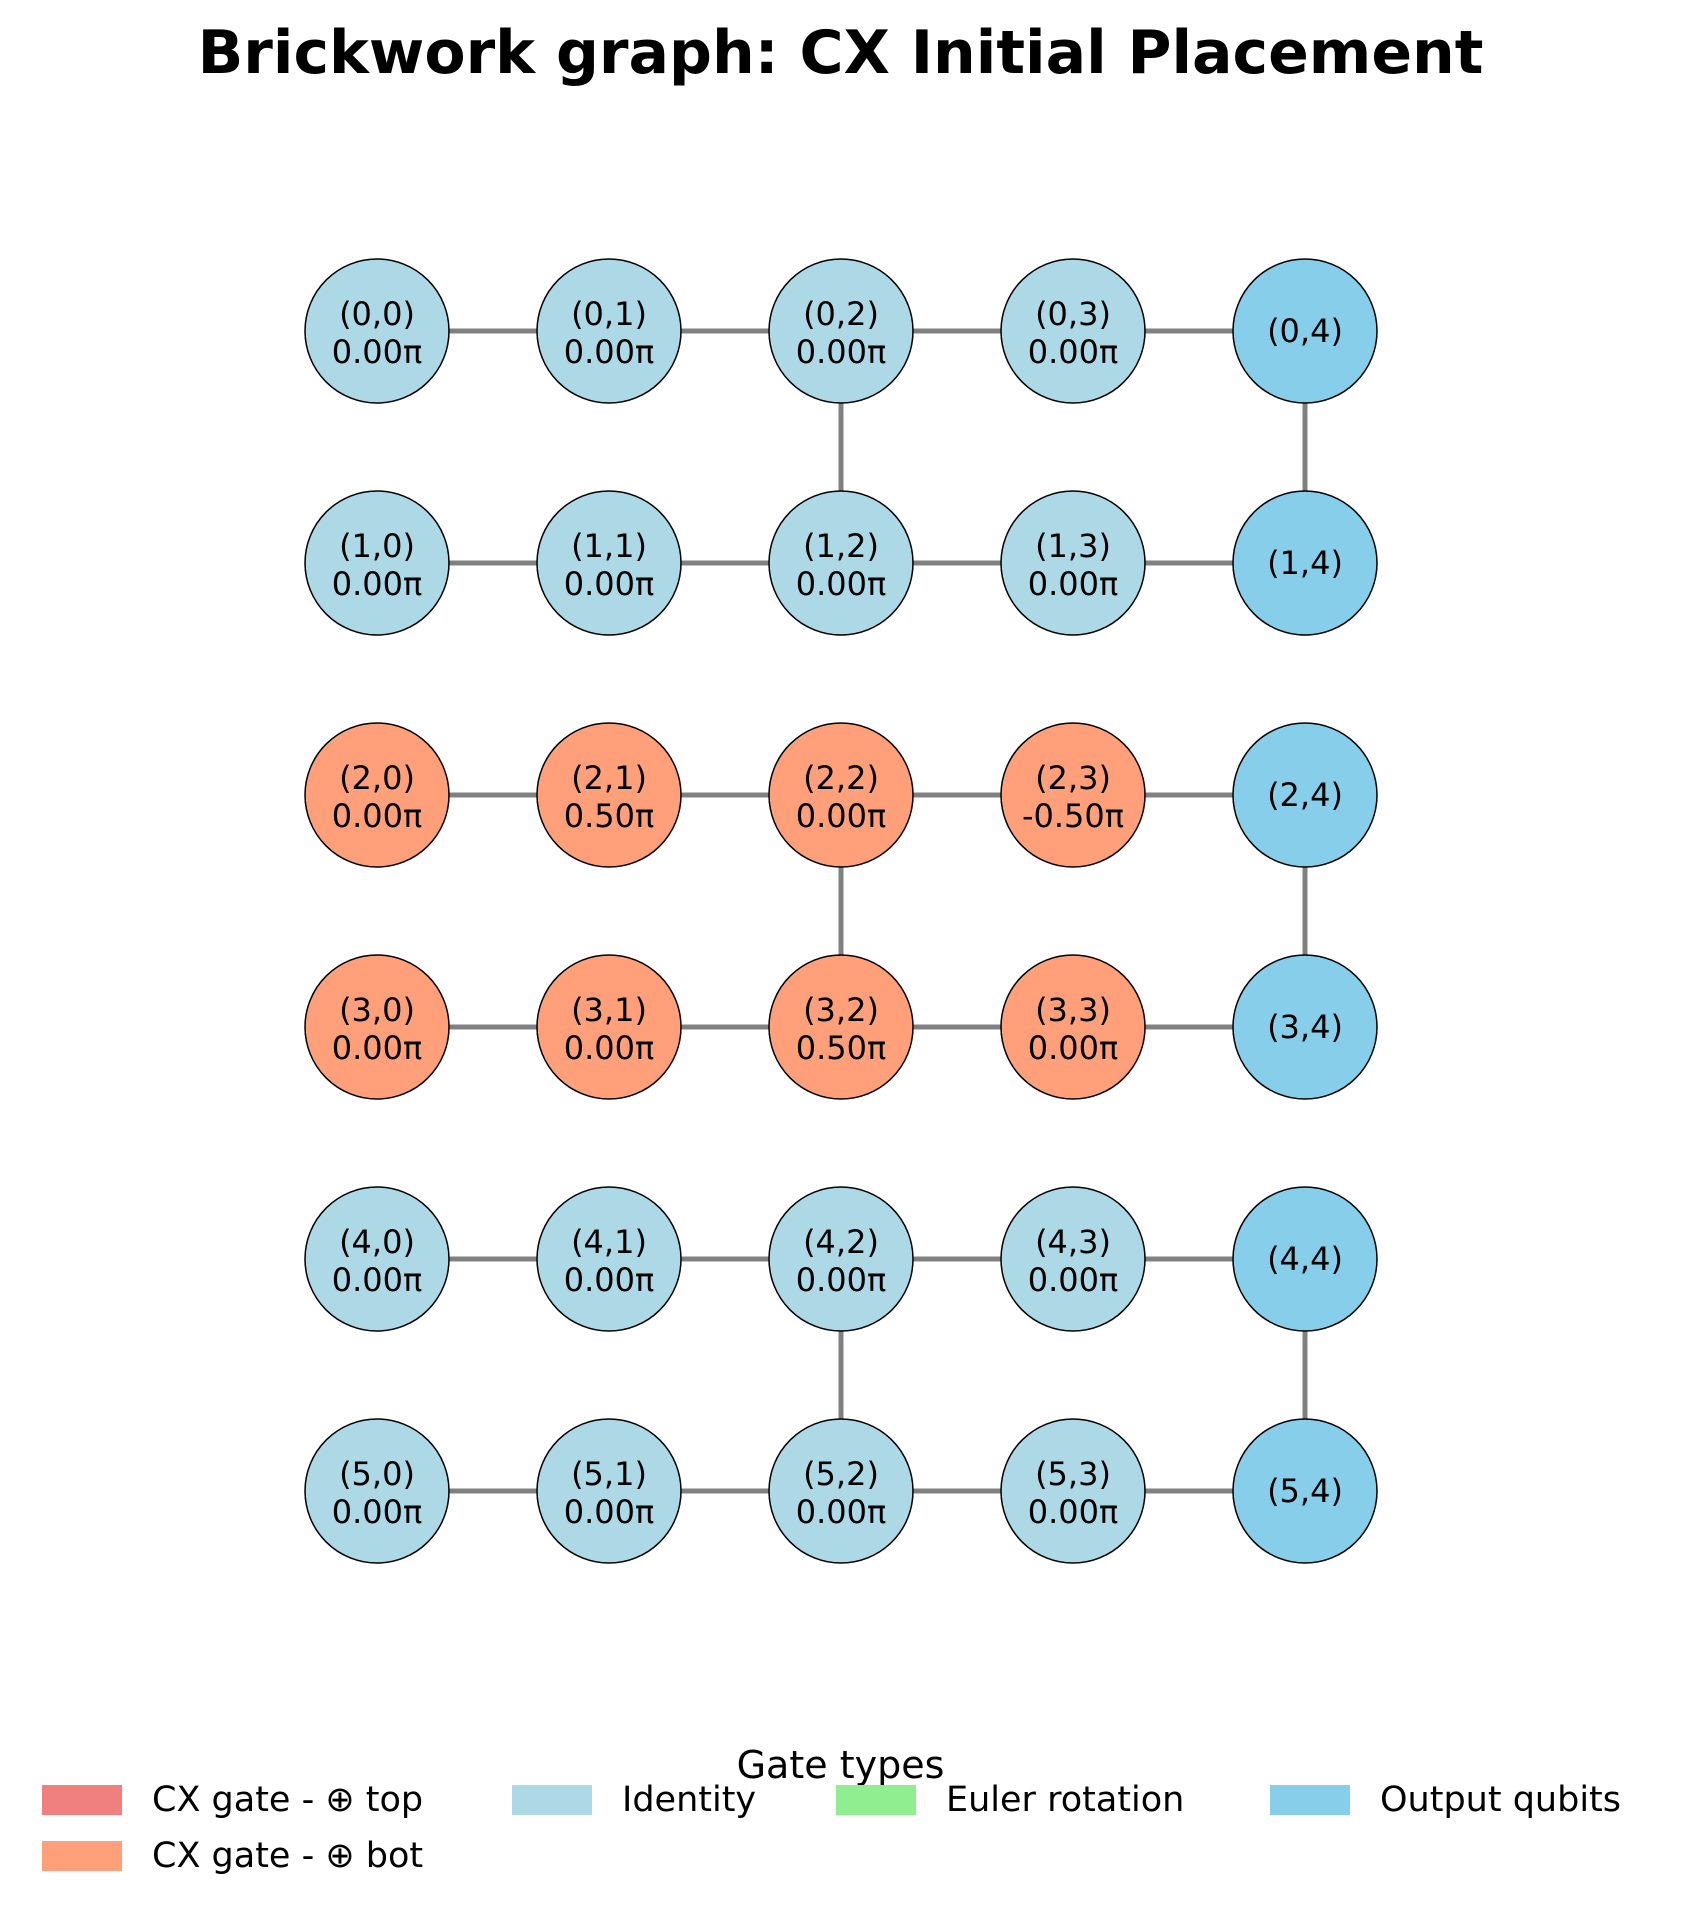 The image size is (1681, 1932). I want to click on graph-node: (2,4), so click(1305, 795).